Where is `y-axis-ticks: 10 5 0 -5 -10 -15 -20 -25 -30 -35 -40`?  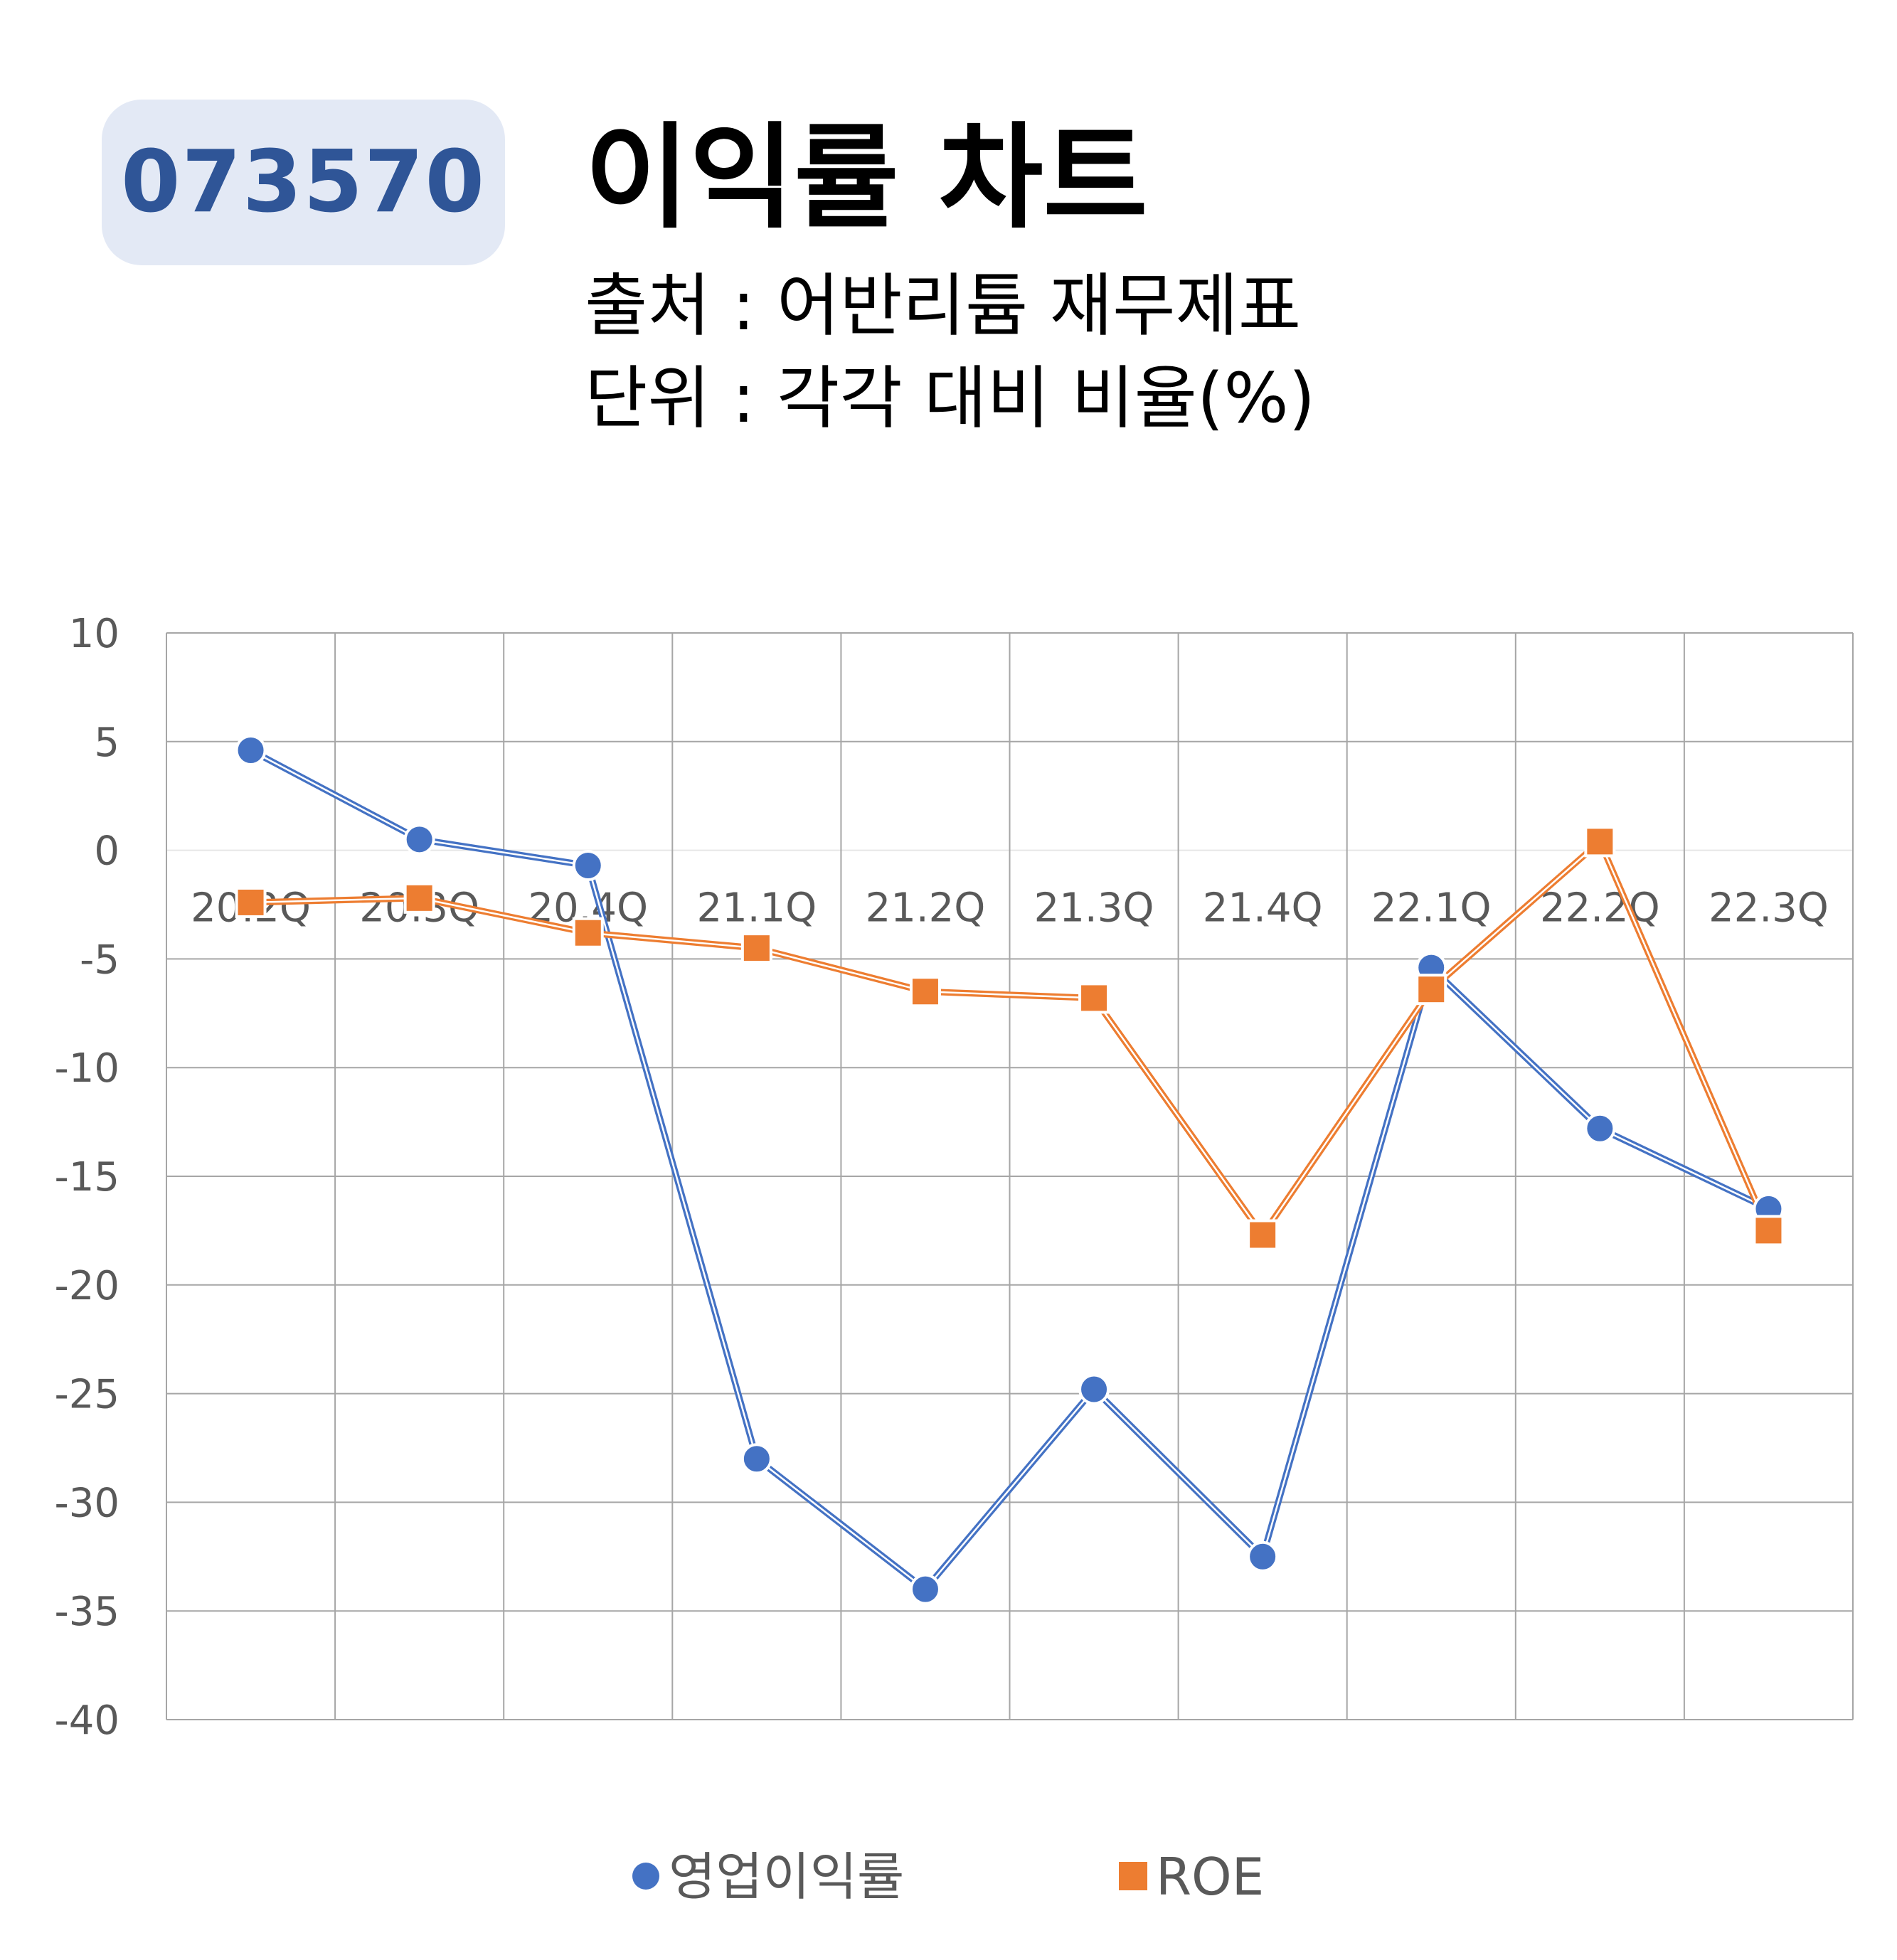 y-axis-ticks: 10 5 0 -5 -10 -15 -20 -25 -30 -35 -40 is located at coordinates (87, 1177).